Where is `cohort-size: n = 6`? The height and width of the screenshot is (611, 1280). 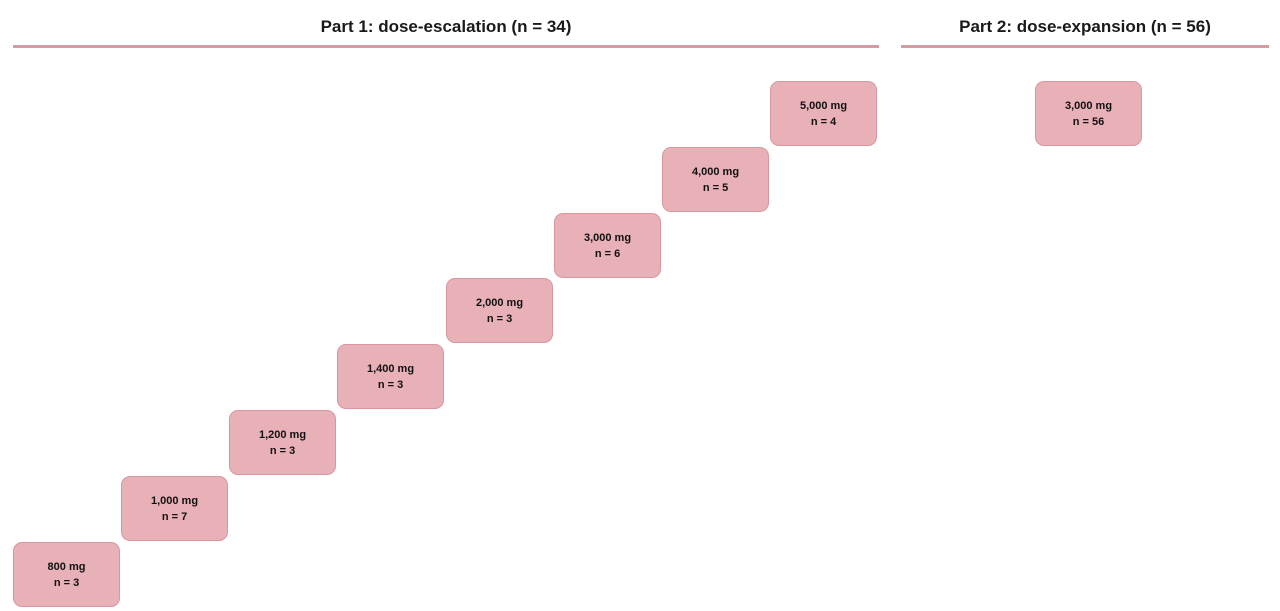 cohort-size: n = 6 is located at coordinates (607, 253).